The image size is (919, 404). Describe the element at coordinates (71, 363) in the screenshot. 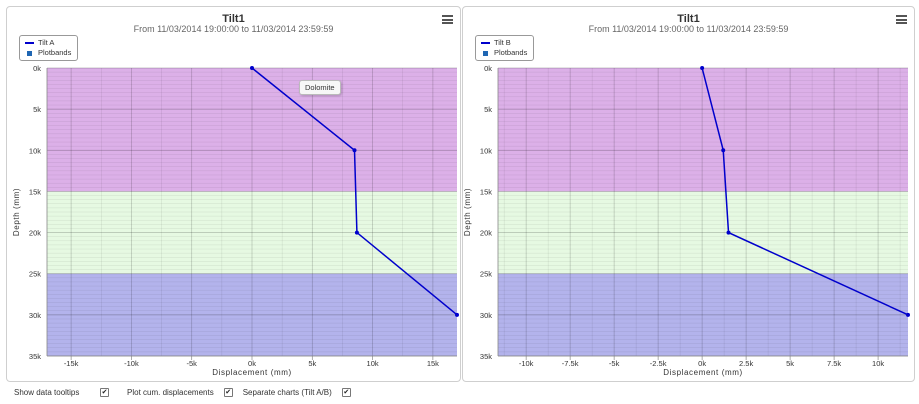

I see `x-tick-label: -15k` at that location.